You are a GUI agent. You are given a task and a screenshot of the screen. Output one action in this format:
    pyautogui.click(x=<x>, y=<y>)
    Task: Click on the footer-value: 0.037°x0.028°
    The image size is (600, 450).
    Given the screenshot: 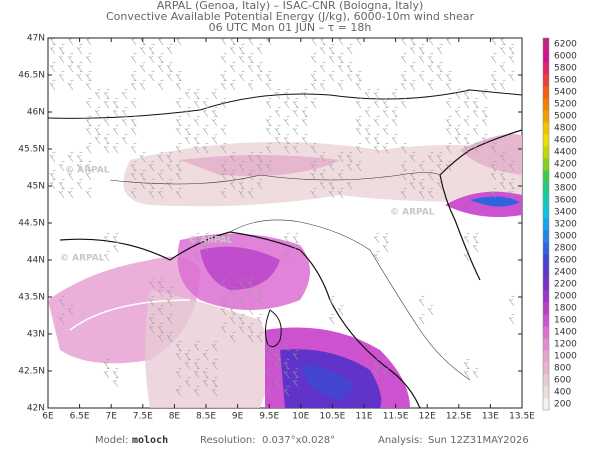 What is the action you would take?
    pyautogui.click(x=298, y=440)
    